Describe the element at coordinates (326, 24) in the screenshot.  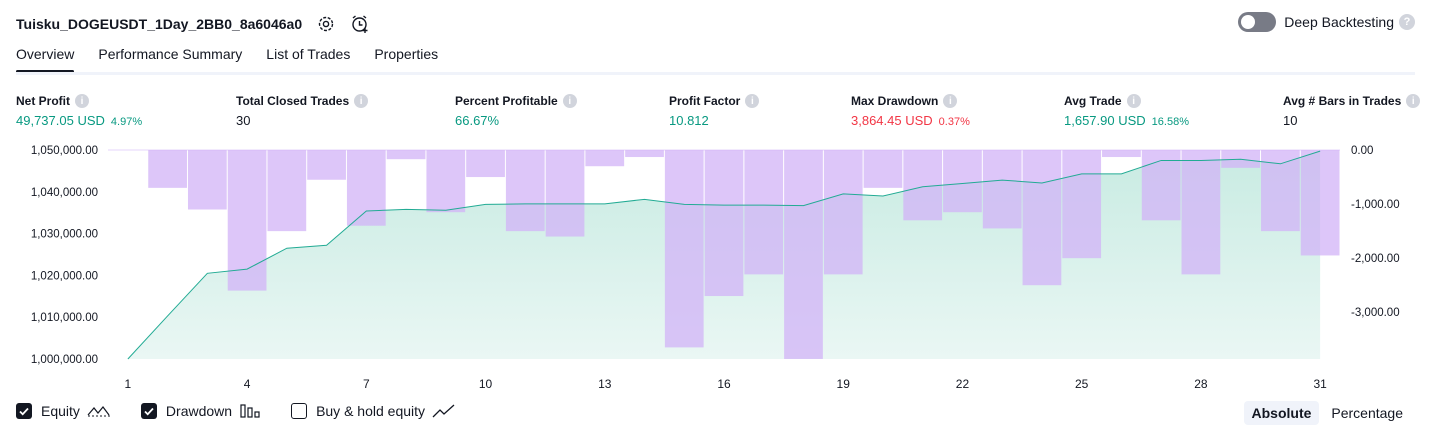
I see `gear-icon` at that location.